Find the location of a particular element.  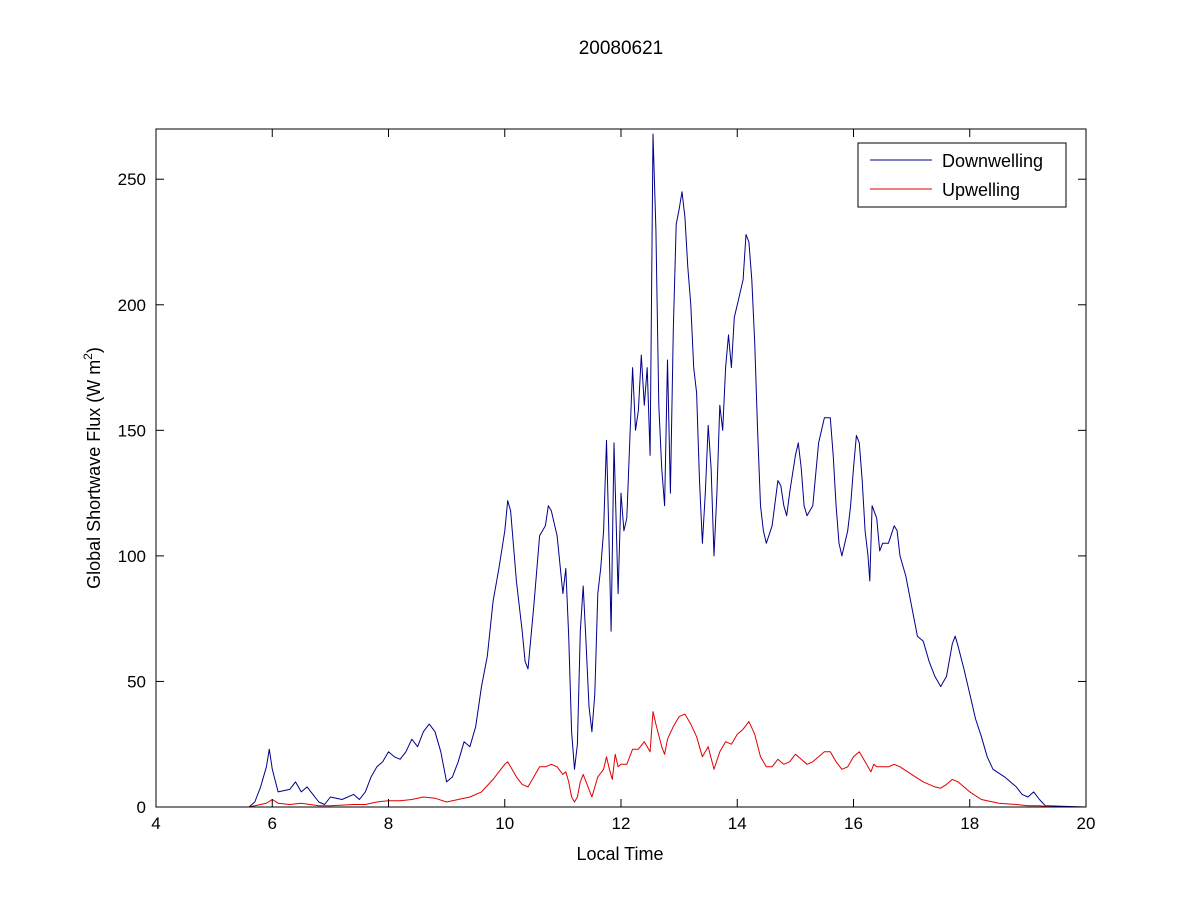

legend-label-upwelling: Upwelling is located at coordinates (981, 190).